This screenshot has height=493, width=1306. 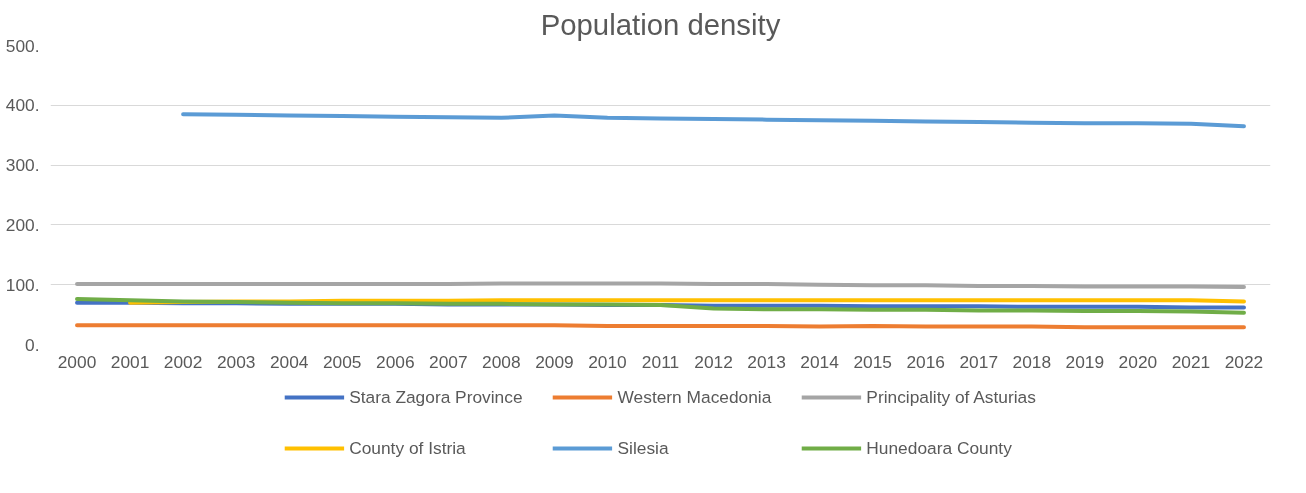 I want to click on x-tick-label: 2020, so click(x=1138, y=361).